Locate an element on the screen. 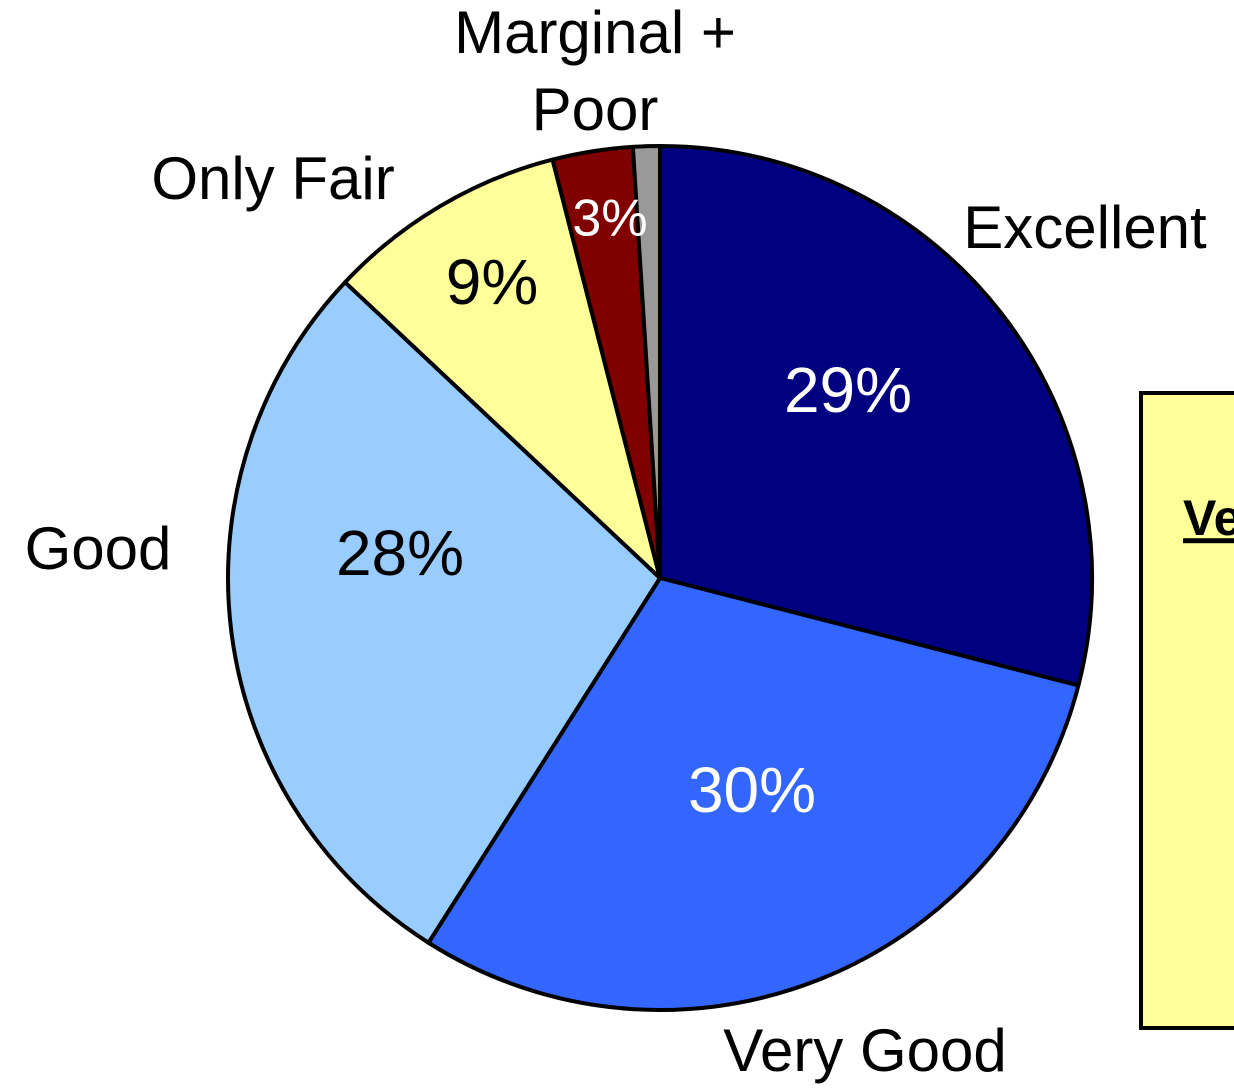 This screenshot has width=1234, height=1091. value-label: 3% is located at coordinates (609, 219).